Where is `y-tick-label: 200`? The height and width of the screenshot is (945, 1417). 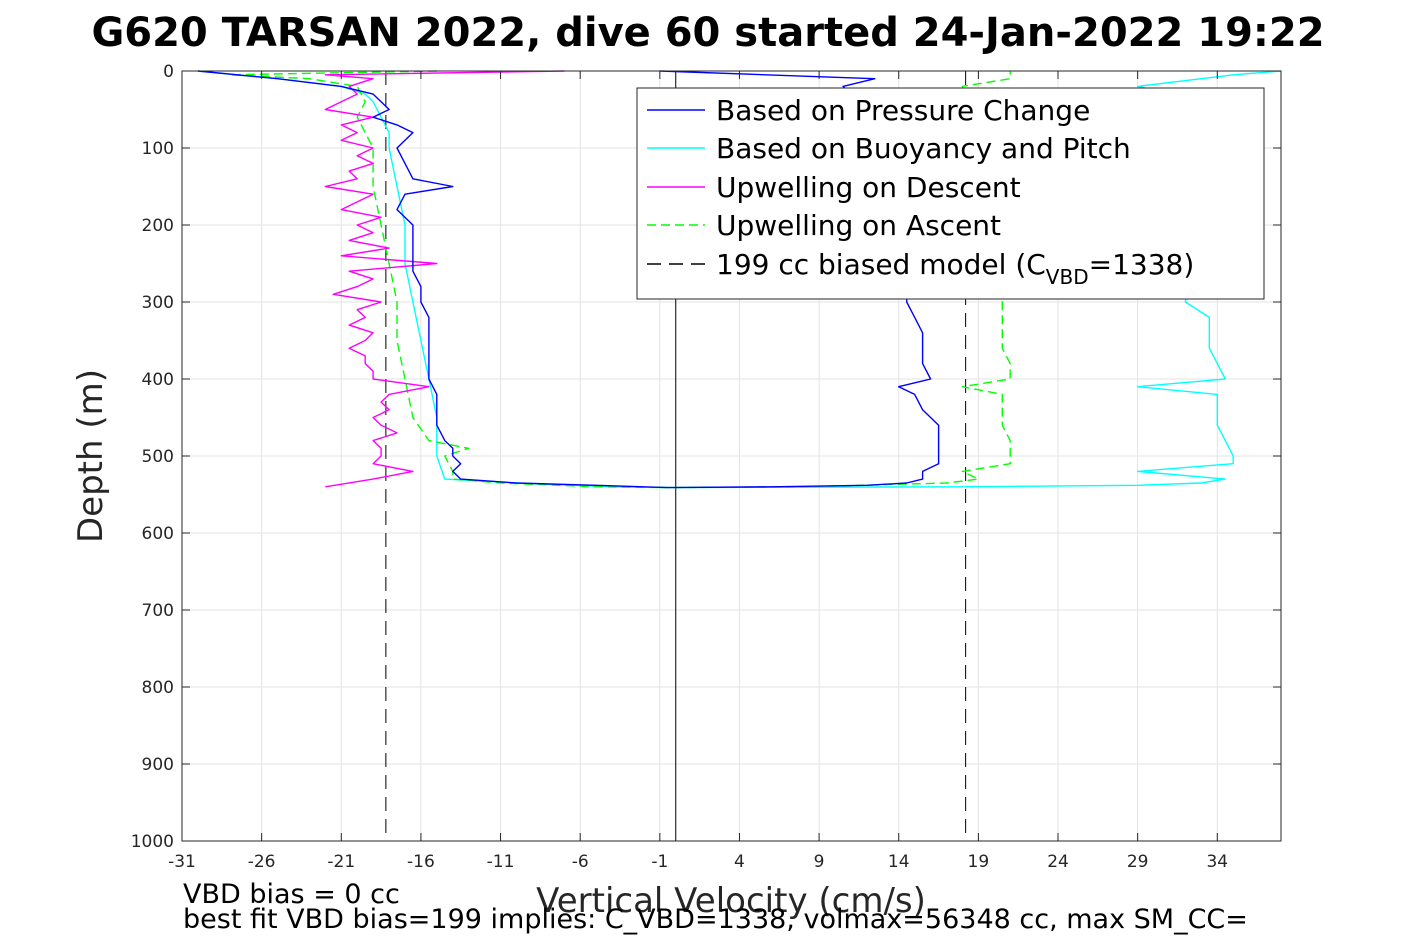 y-tick-label: 200 is located at coordinates (158, 226).